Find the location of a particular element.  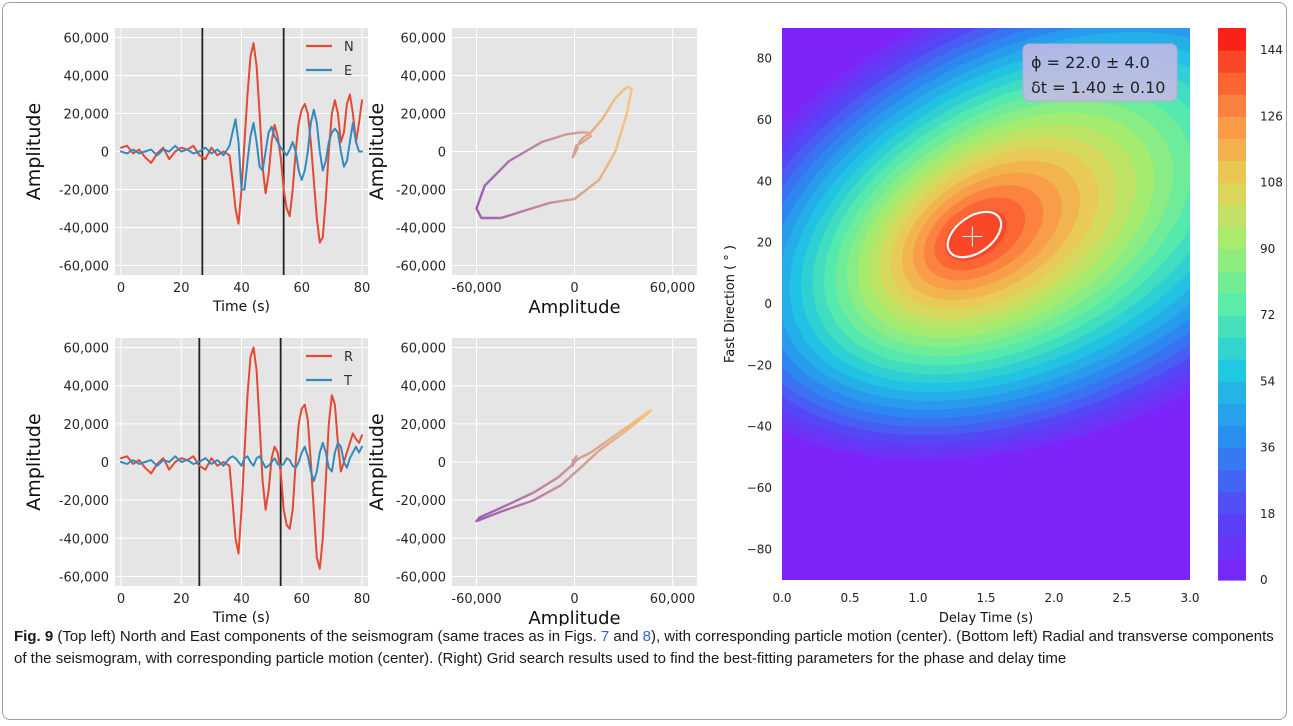

y-tick-label: 20,000 is located at coordinates (424, 425).